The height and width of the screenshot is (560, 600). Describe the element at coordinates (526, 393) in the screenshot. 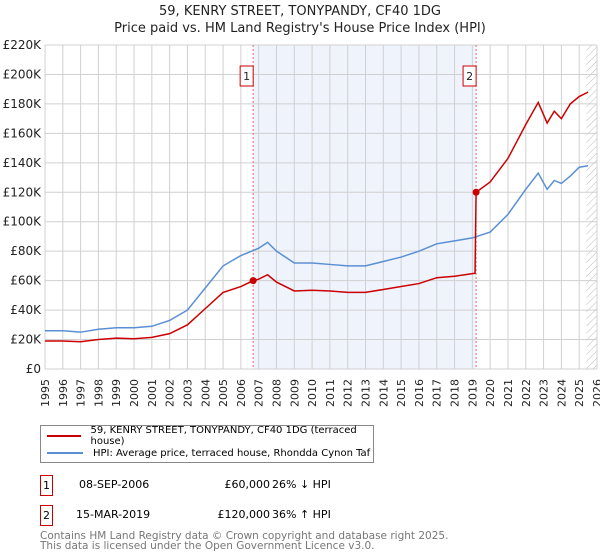

I see `x-tick-label: 2022` at that location.